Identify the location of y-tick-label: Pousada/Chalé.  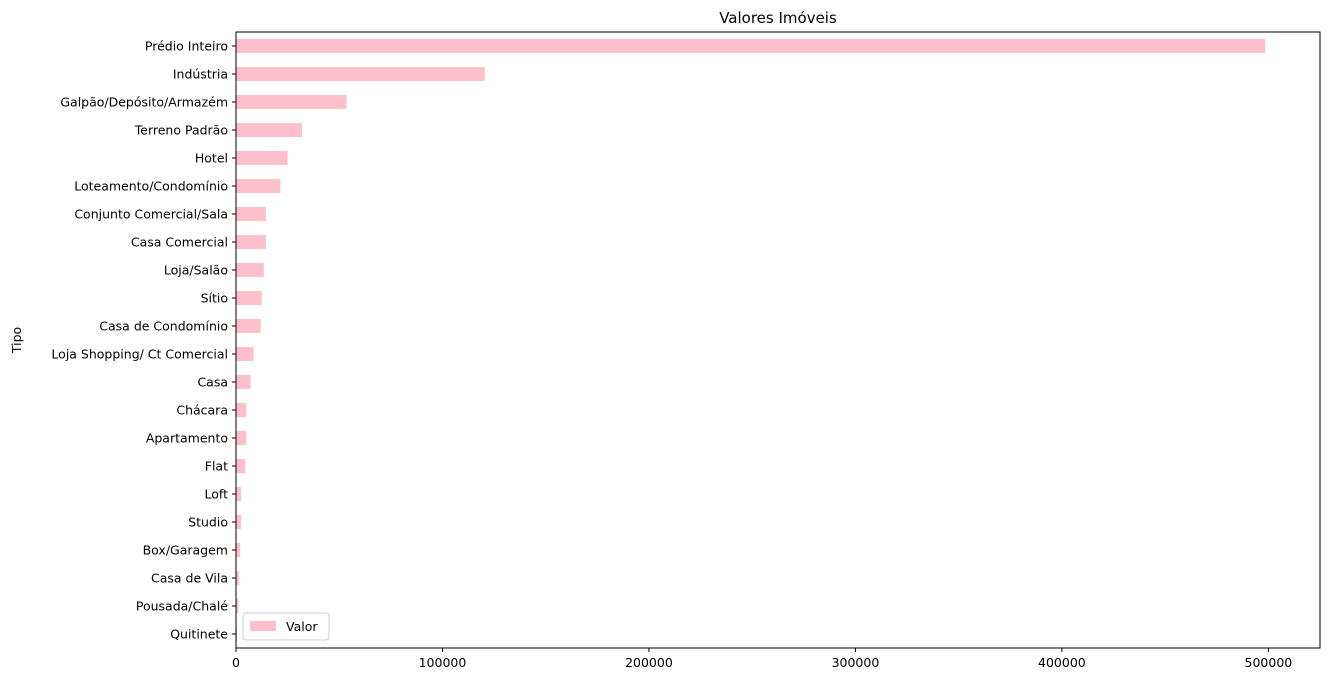
(182, 606).